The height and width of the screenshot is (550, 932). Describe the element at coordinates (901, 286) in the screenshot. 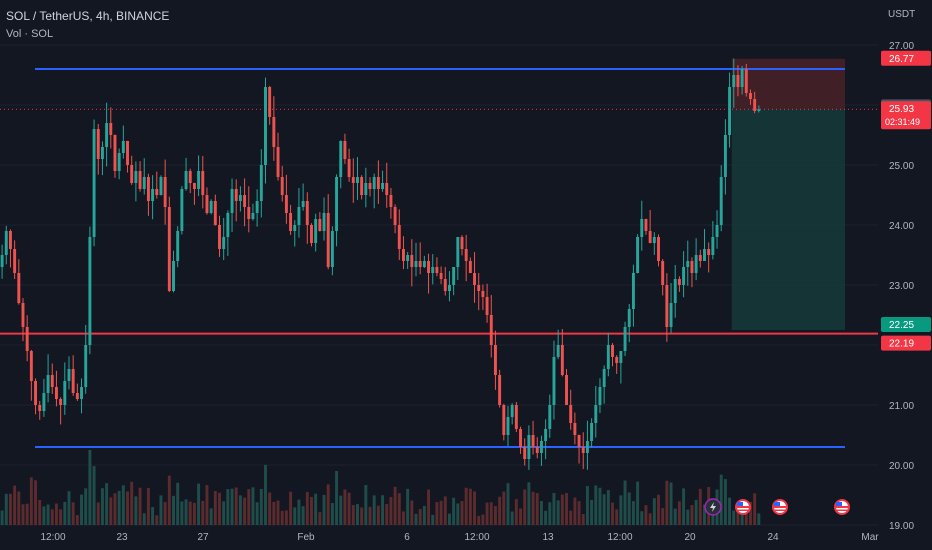

I see `price-tick-label: 23.00` at that location.